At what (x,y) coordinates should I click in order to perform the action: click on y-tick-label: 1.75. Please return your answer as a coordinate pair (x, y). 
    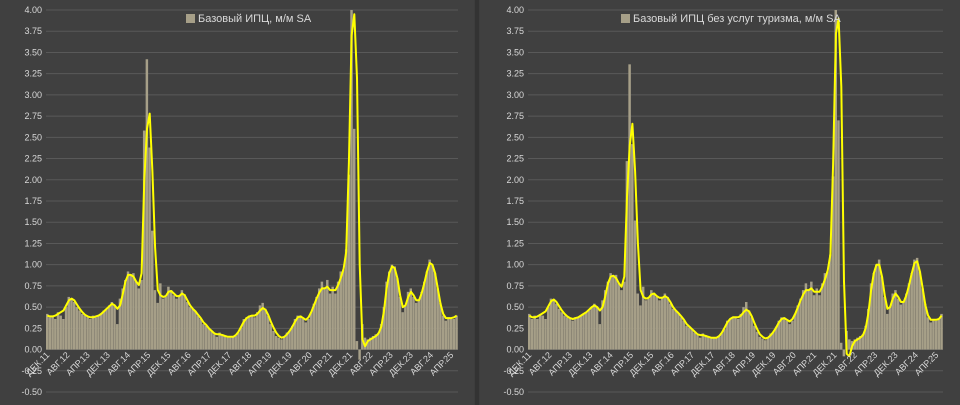
    Looking at the image, I should click on (33, 201).